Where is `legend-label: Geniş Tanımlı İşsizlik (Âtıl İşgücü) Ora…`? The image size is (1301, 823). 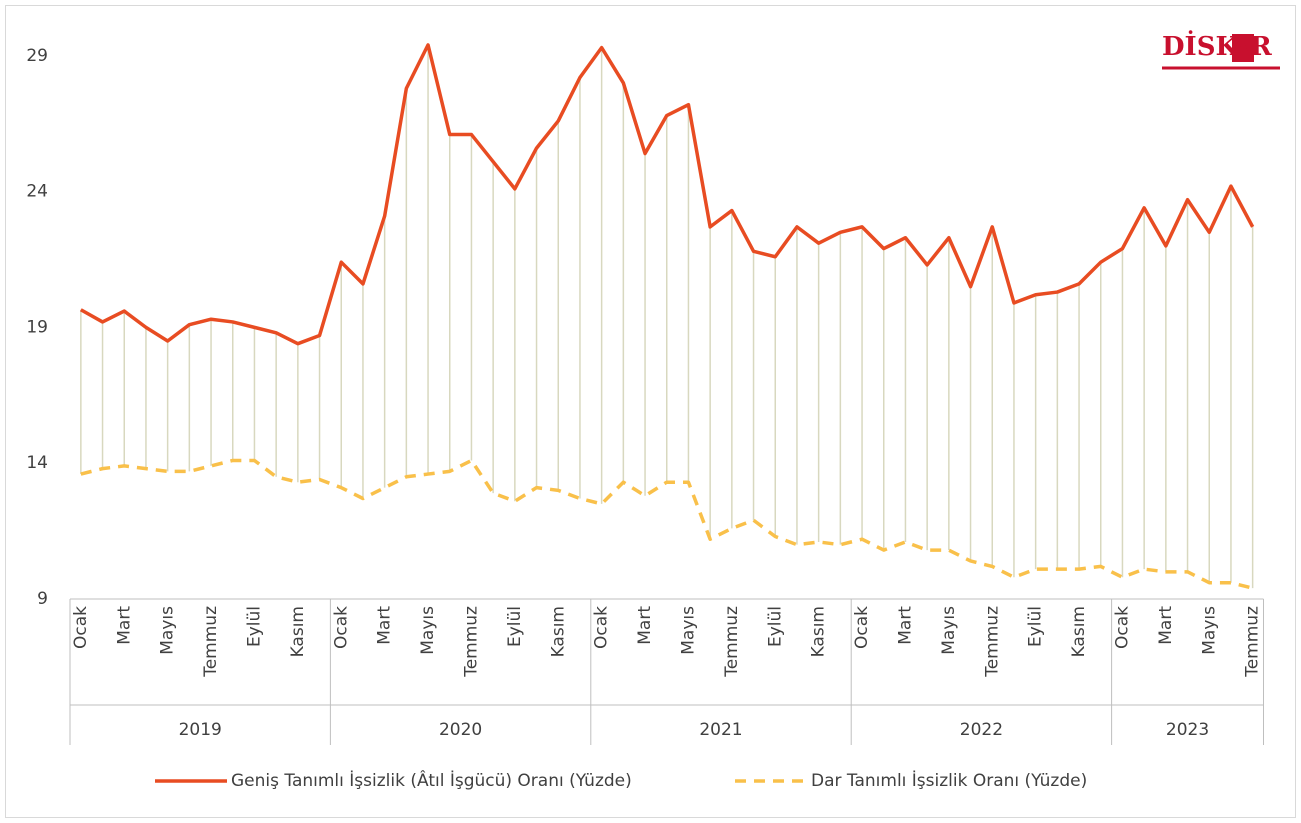 legend-label: Geniş Tanımlı İşsizlik (Âtıl İşgücü) Ora… is located at coordinates (431, 780).